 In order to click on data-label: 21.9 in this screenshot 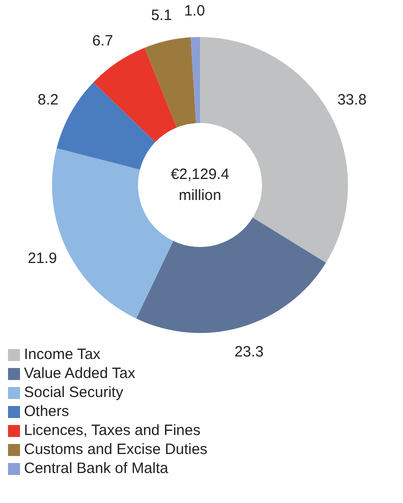, I will do `click(42, 259)`.